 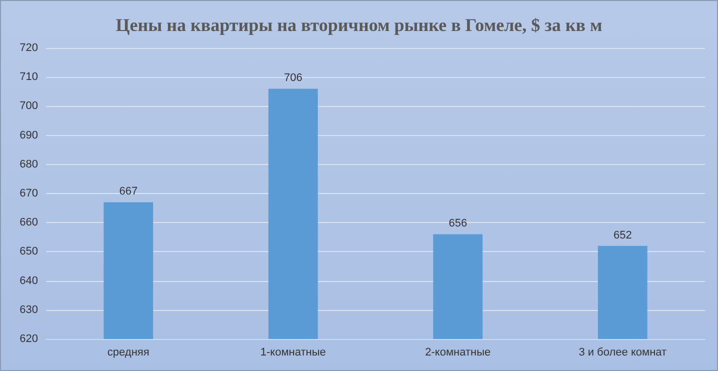 What do you see at coordinates (29, 164) in the screenshot?
I see `y-tick-label: 680` at bounding box center [29, 164].